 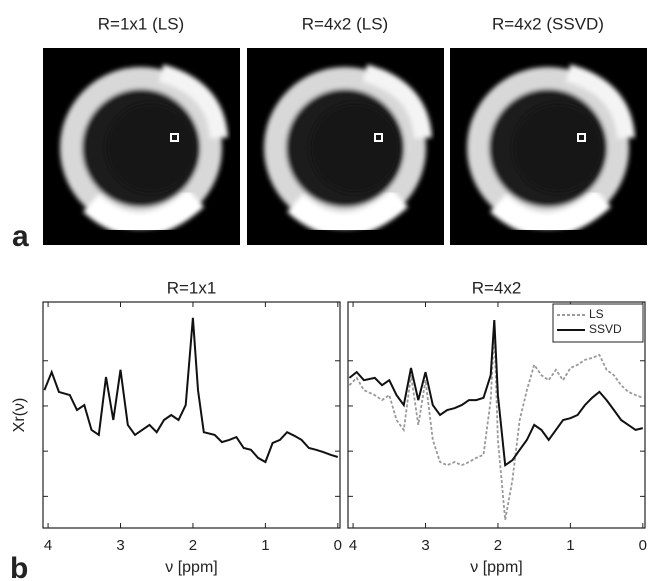 I want to click on legend-label: SSVD, so click(x=605, y=329).